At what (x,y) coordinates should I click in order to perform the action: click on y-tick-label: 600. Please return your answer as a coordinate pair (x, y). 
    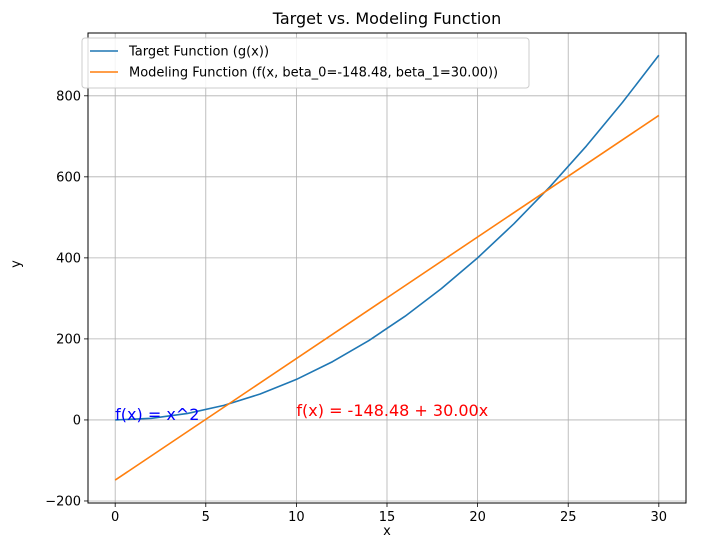
    Looking at the image, I should click on (68, 177).